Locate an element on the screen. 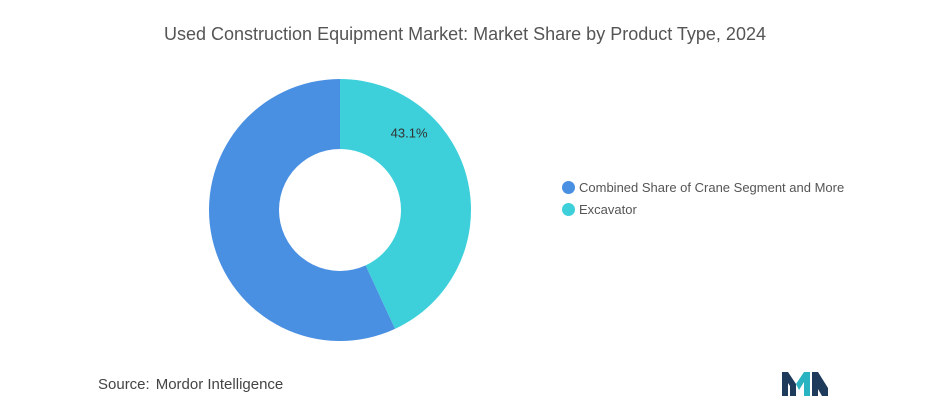  legend-marker-excavator is located at coordinates (568, 209).